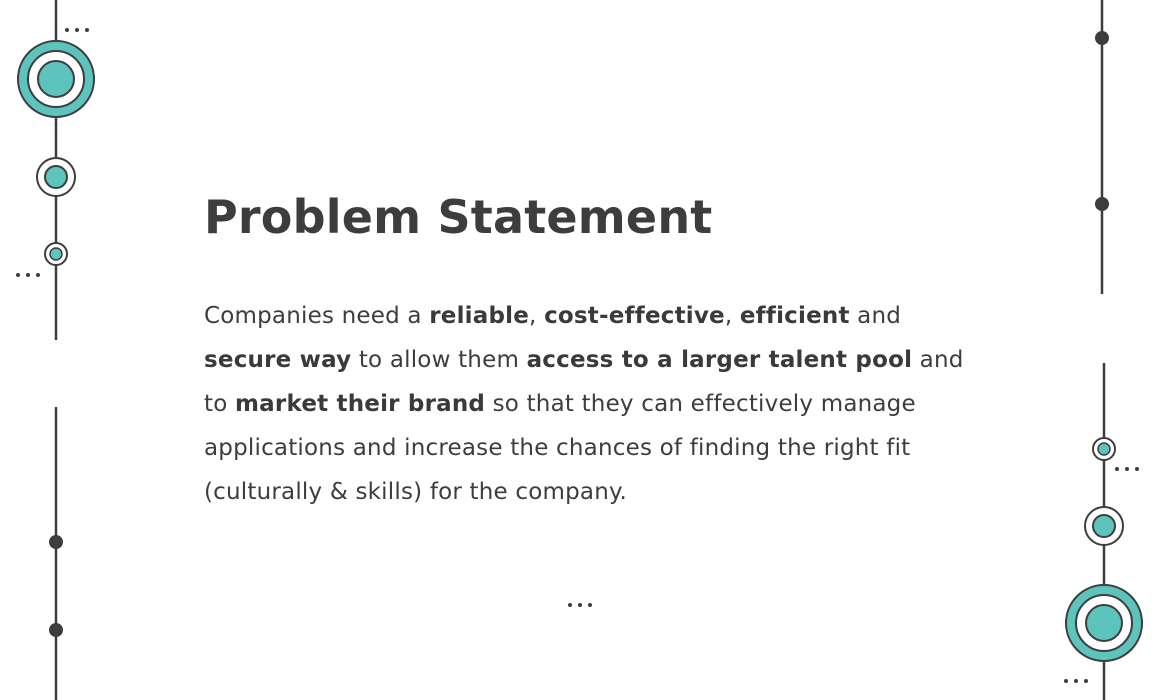 Image resolution: width=1160 pixels, height=700 pixels. Describe the element at coordinates (1076, 681) in the screenshot. I see `right-bottom-dots` at that location.